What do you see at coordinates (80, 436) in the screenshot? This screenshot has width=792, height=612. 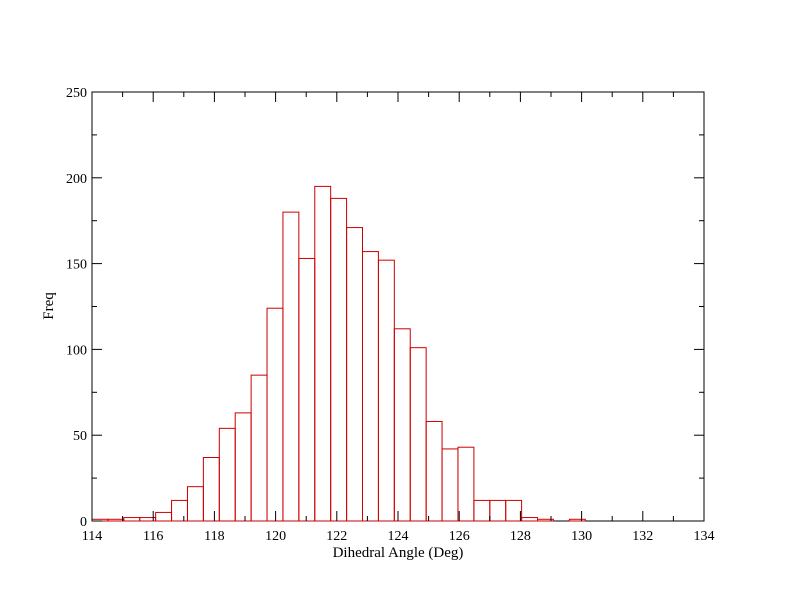 I see `y-tick-label: 50` at bounding box center [80, 436].